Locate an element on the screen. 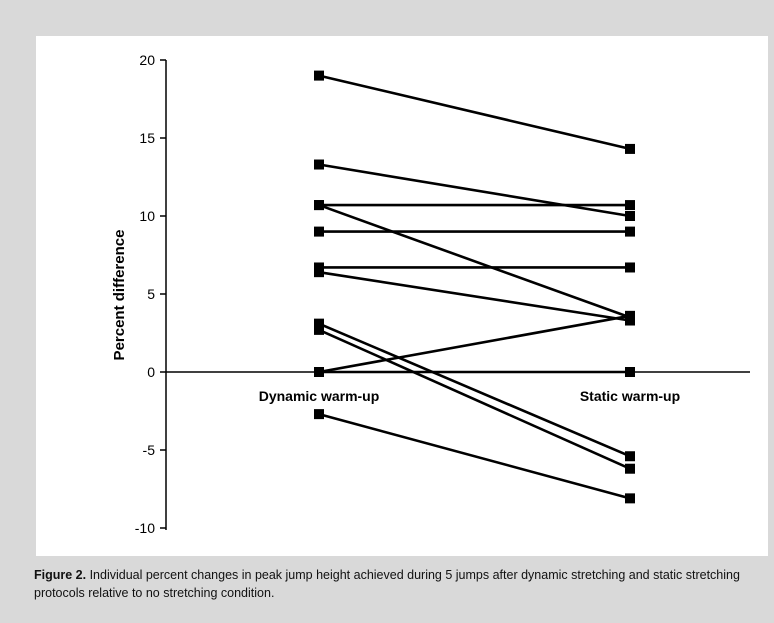 This screenshot has width=774, height=623. y-tick-label: 20 is located at coordinates (147, 60).